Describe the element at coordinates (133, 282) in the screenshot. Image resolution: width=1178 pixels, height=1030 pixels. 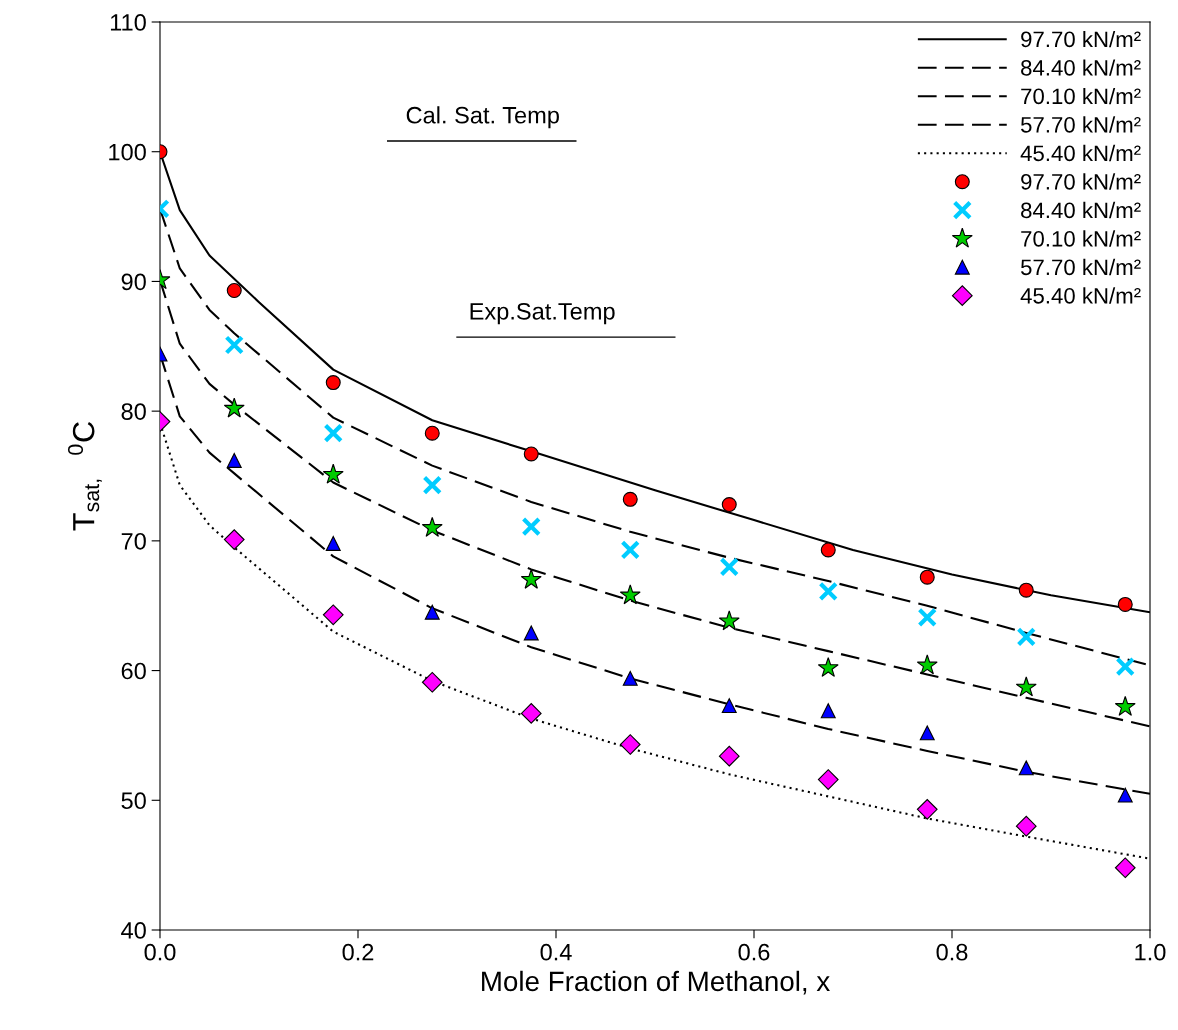
I see `y-tick-label: 90` at that location.